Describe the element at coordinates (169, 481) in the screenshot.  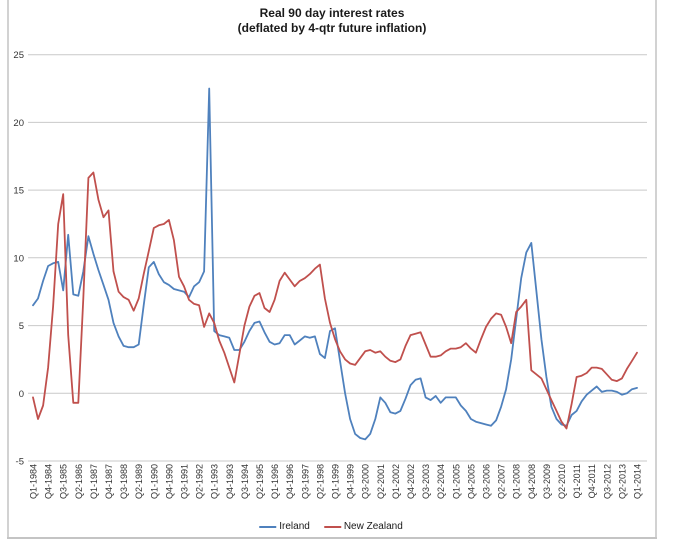
I see `x-axis-label: Q4-1990` at that location.